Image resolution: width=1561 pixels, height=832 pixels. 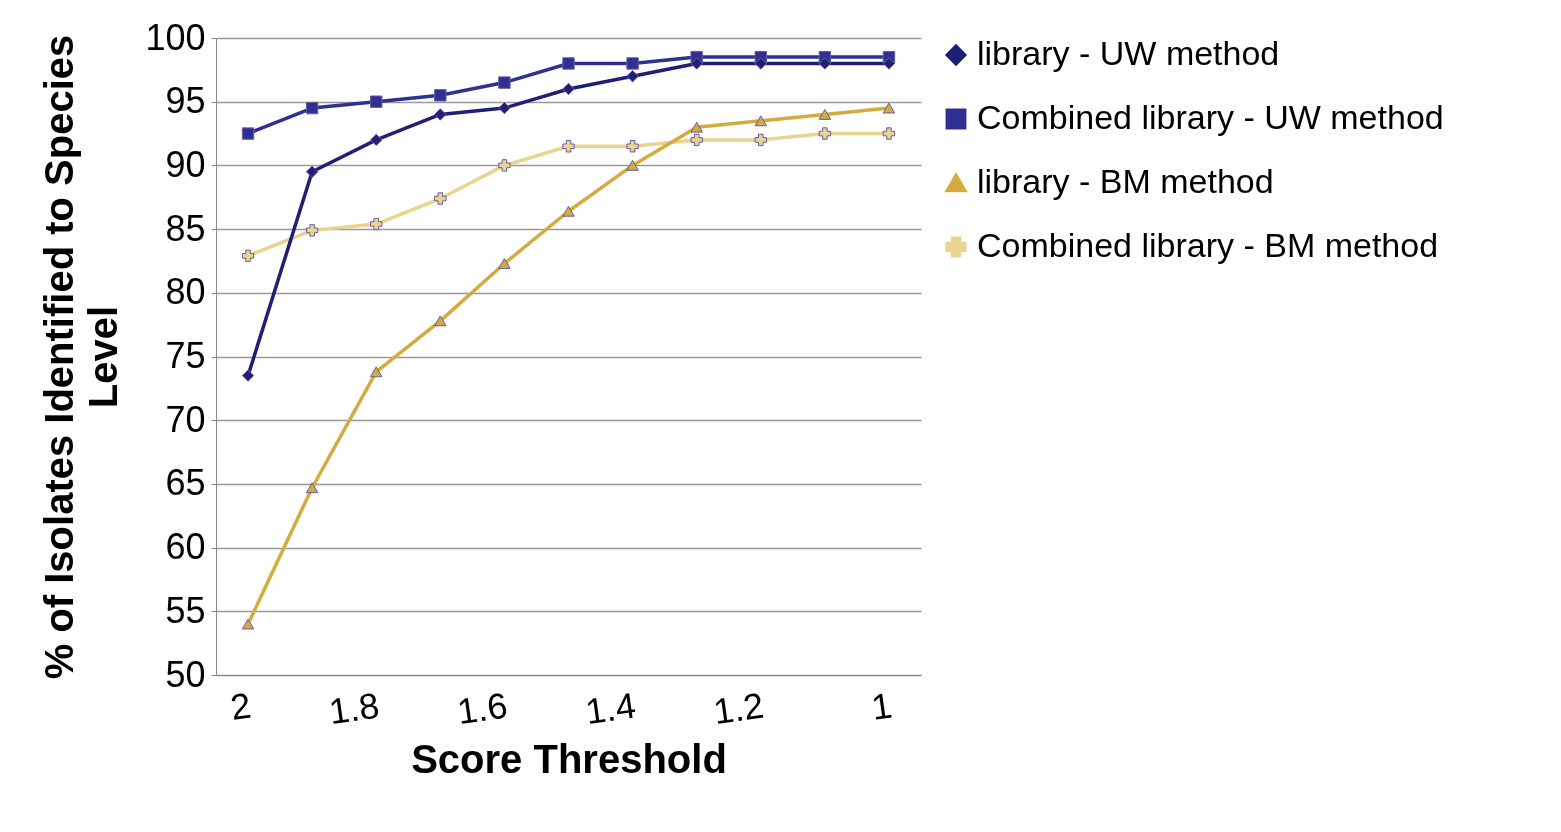 What do you see at coordinates (1208, 245) in the screenshot?
I see `legend-label: Combined library - BM method` at bounding box center [1208, 245].